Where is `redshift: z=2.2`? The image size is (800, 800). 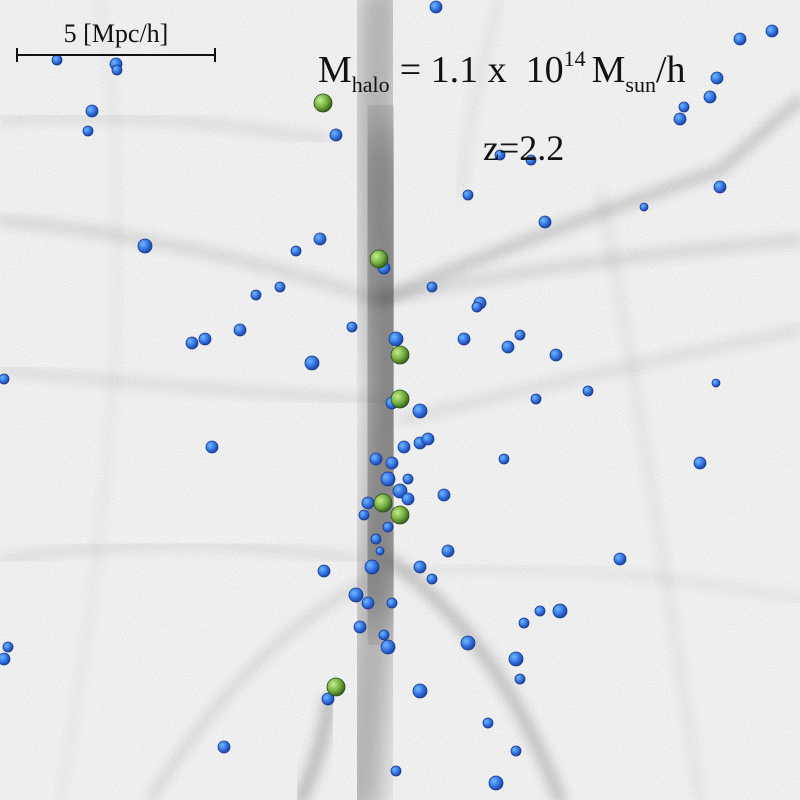 redshift: z=2.2 is located at coordinates (523, 148).